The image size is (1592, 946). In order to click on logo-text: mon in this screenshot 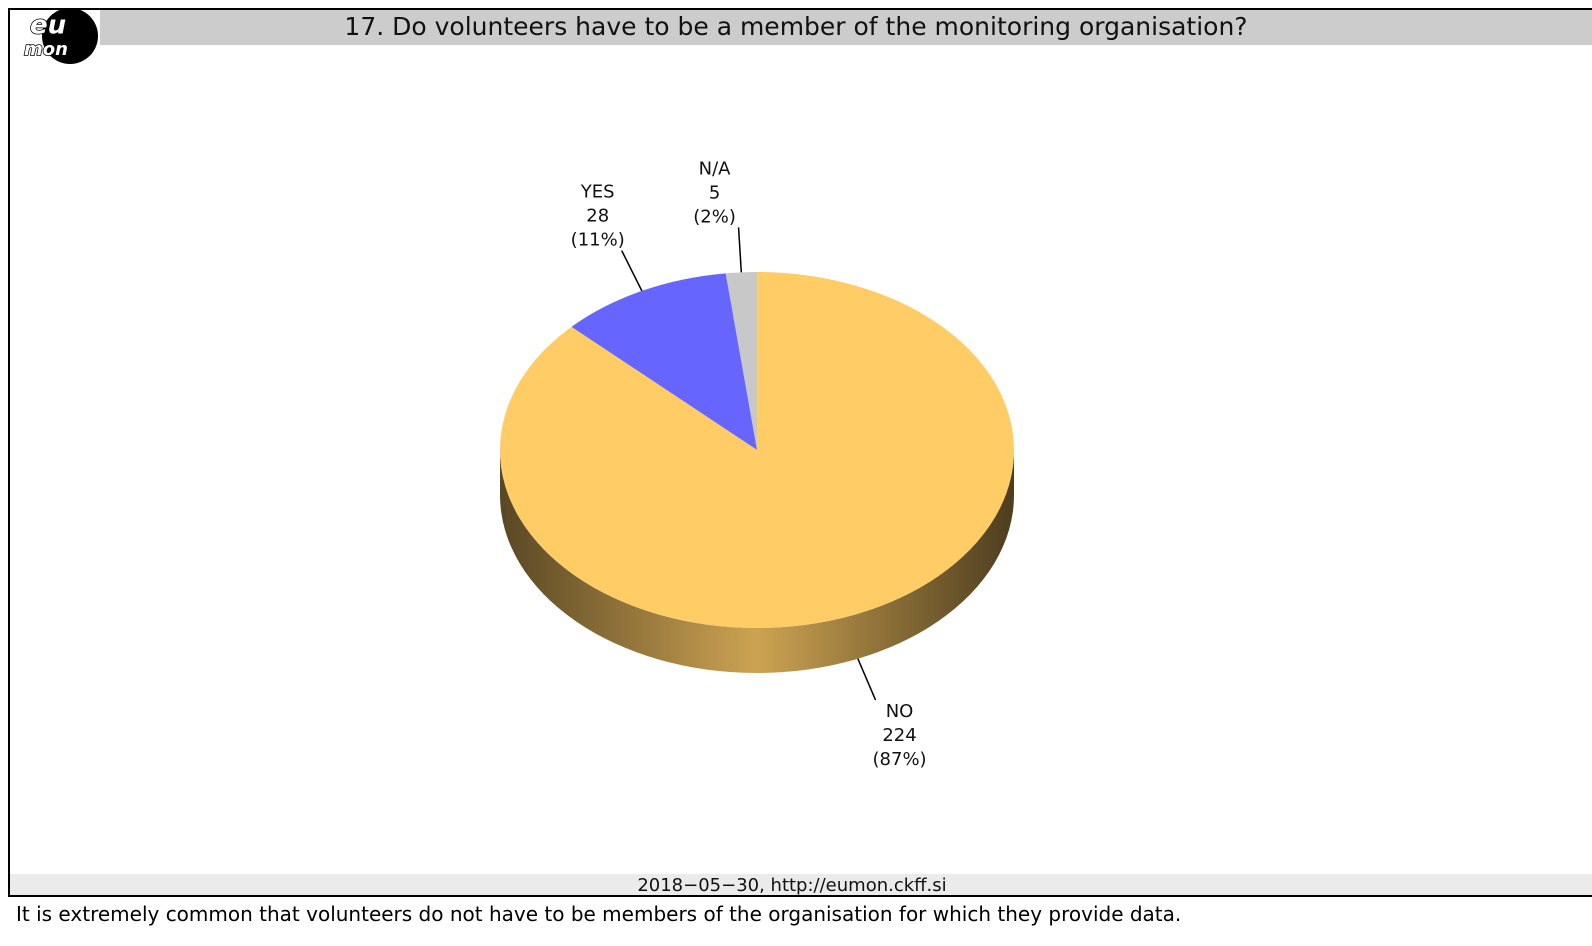, I will do `click(46, 49)`.